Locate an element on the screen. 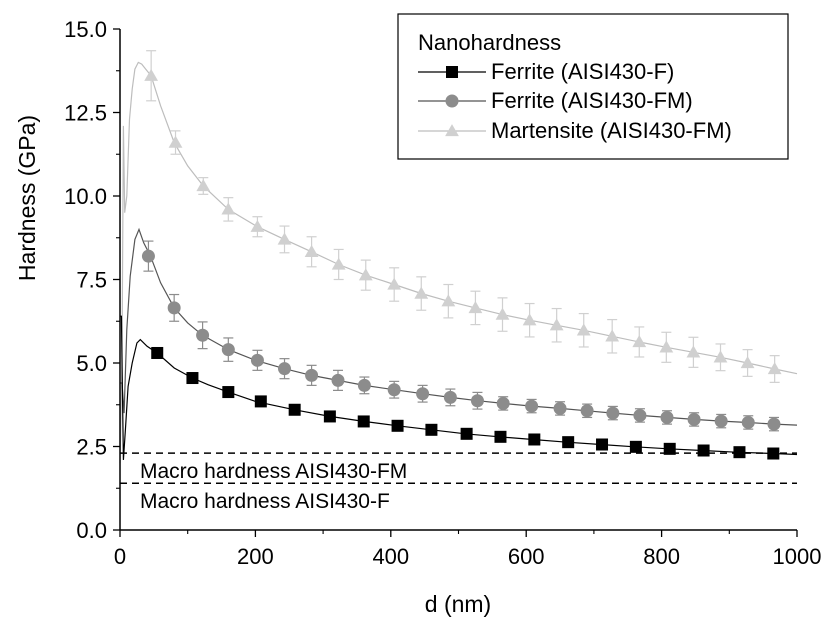  x-tick-label: 0 is located at coordinates (120, 556).